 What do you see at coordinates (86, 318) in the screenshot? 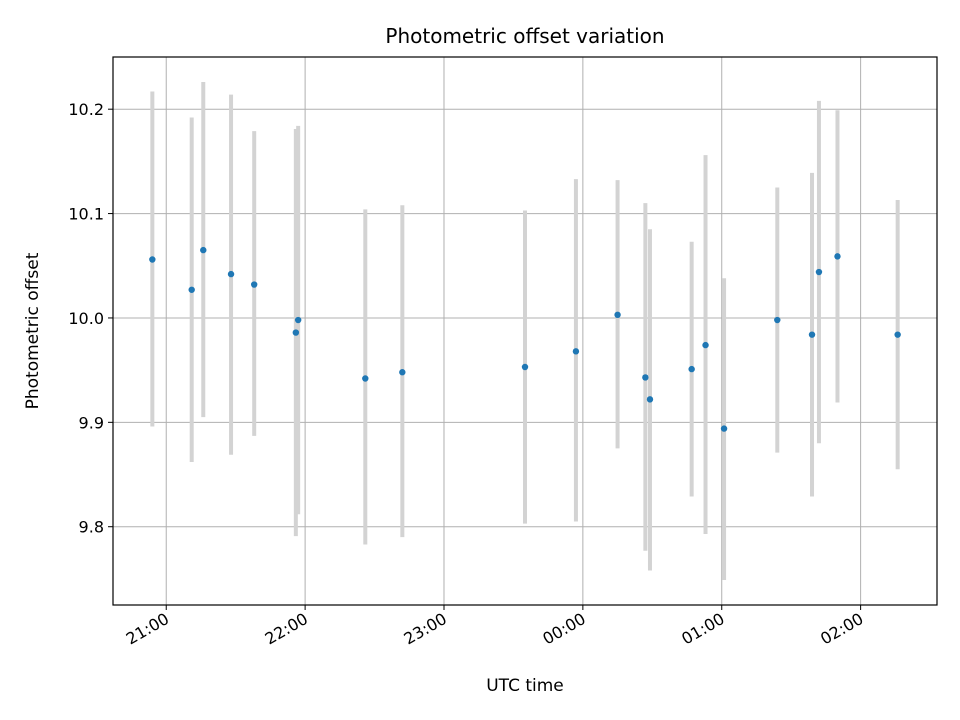
I see `y-tick-label: 10.0` at bounding box center [86, 318].